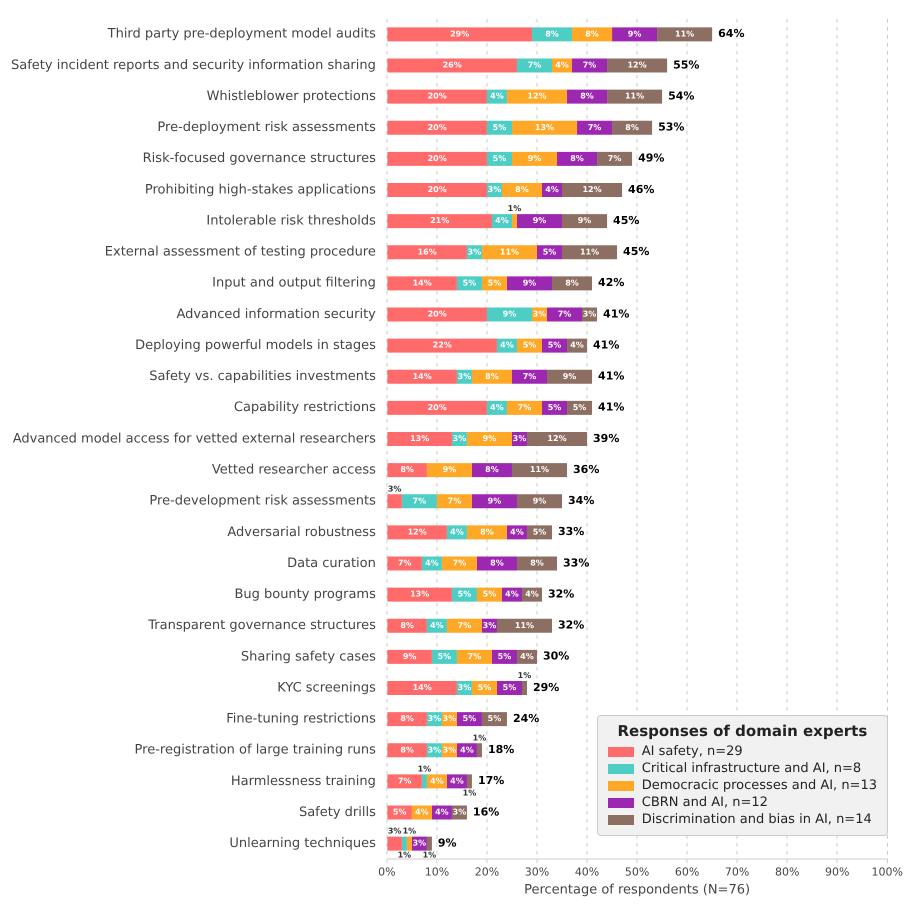 This screenshot has height=905, width=914. I want to click on y-tick-label: Harmlessness training, so click(303, 781).